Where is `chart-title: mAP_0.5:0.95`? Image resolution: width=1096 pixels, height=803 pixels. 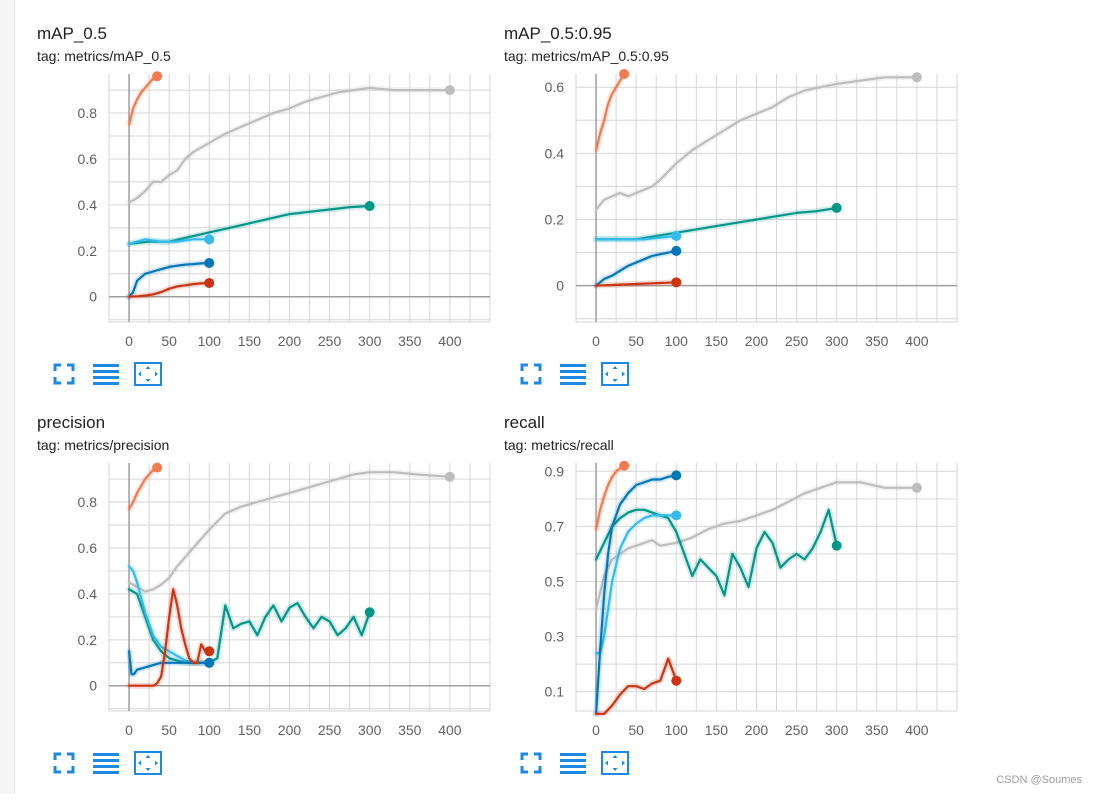
chart-title: mAP_0.5:0.95 is located at coordinates (558, 33).